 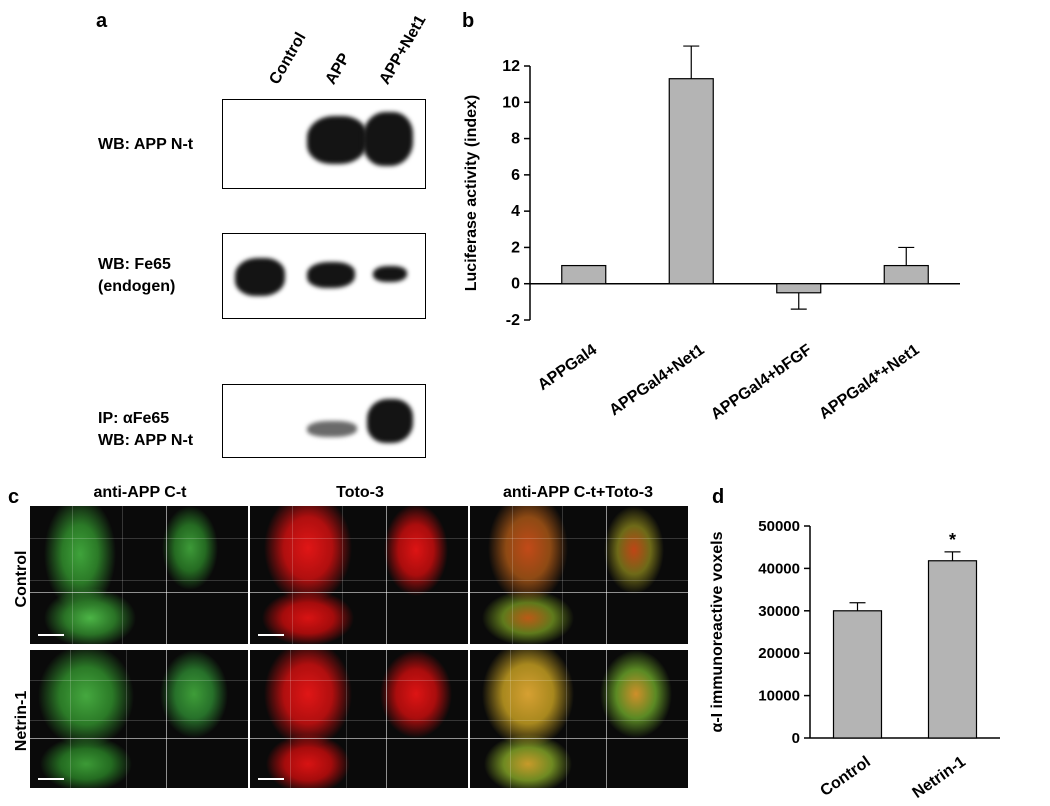 What do you see at coordinates (761, 382) in the screenshot?
I see `x-tick-label: APPGal4+bFGF` at bounding box center [761, 382].